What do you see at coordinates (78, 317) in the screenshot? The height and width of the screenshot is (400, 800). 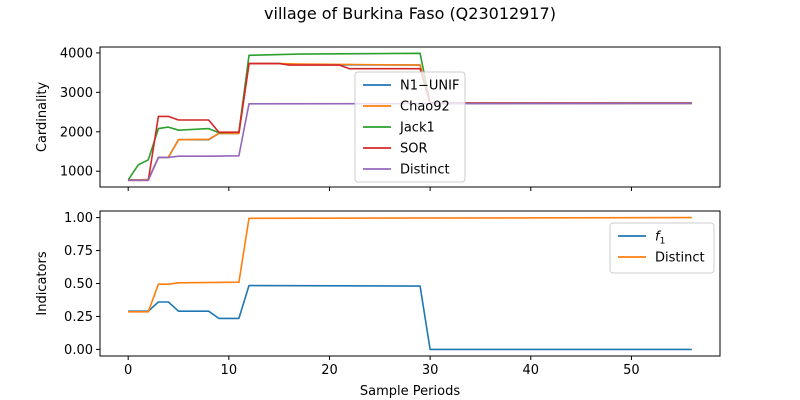 I see `y-tick-label: 0.25` at bounding box center [78, 317].